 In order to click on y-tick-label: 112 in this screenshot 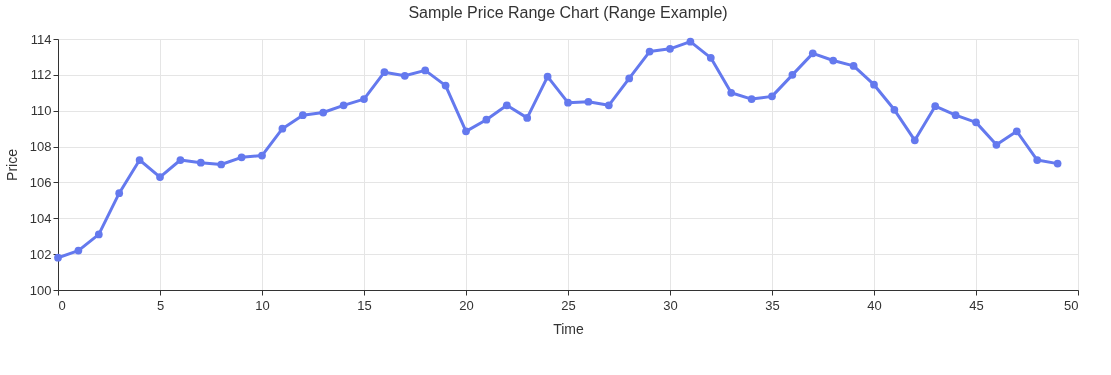, I will do `click(41, 75)`.